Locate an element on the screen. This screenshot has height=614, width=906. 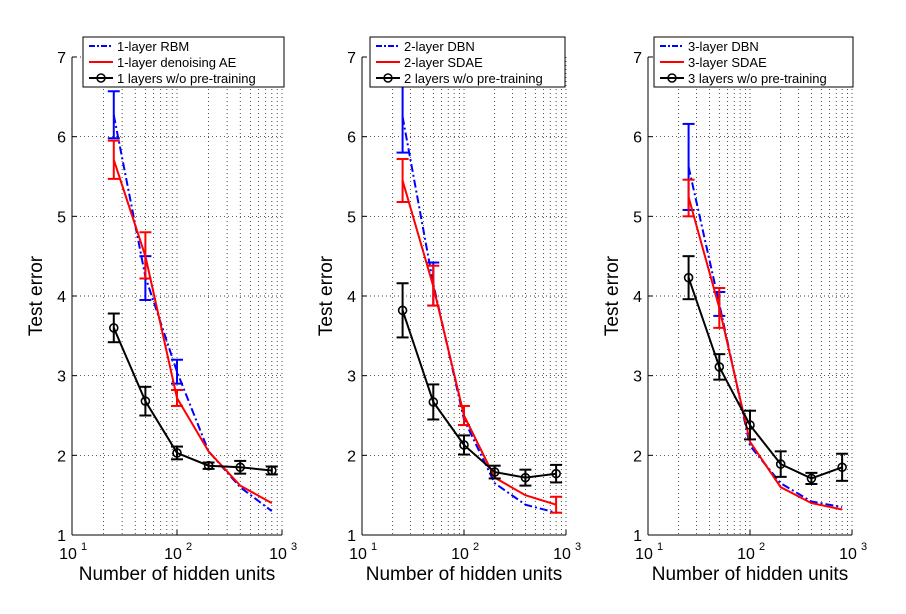
y-tick-label: 3 is located at coordinates (351, 377).